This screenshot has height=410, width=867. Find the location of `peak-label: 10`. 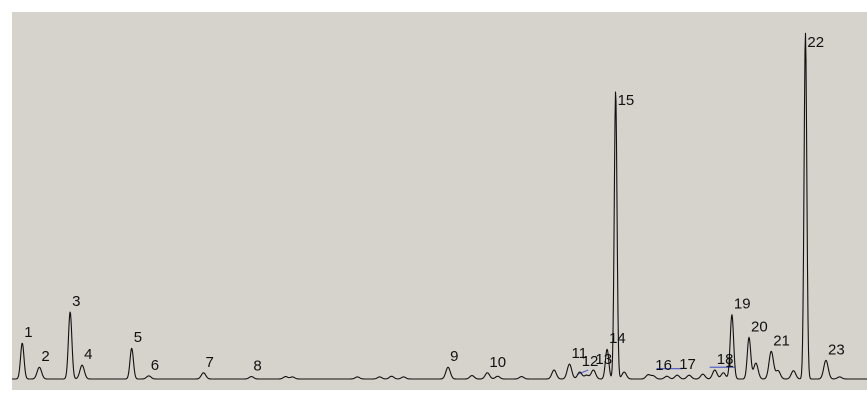

peak-label: 10 is located at coordinates (497, 362).